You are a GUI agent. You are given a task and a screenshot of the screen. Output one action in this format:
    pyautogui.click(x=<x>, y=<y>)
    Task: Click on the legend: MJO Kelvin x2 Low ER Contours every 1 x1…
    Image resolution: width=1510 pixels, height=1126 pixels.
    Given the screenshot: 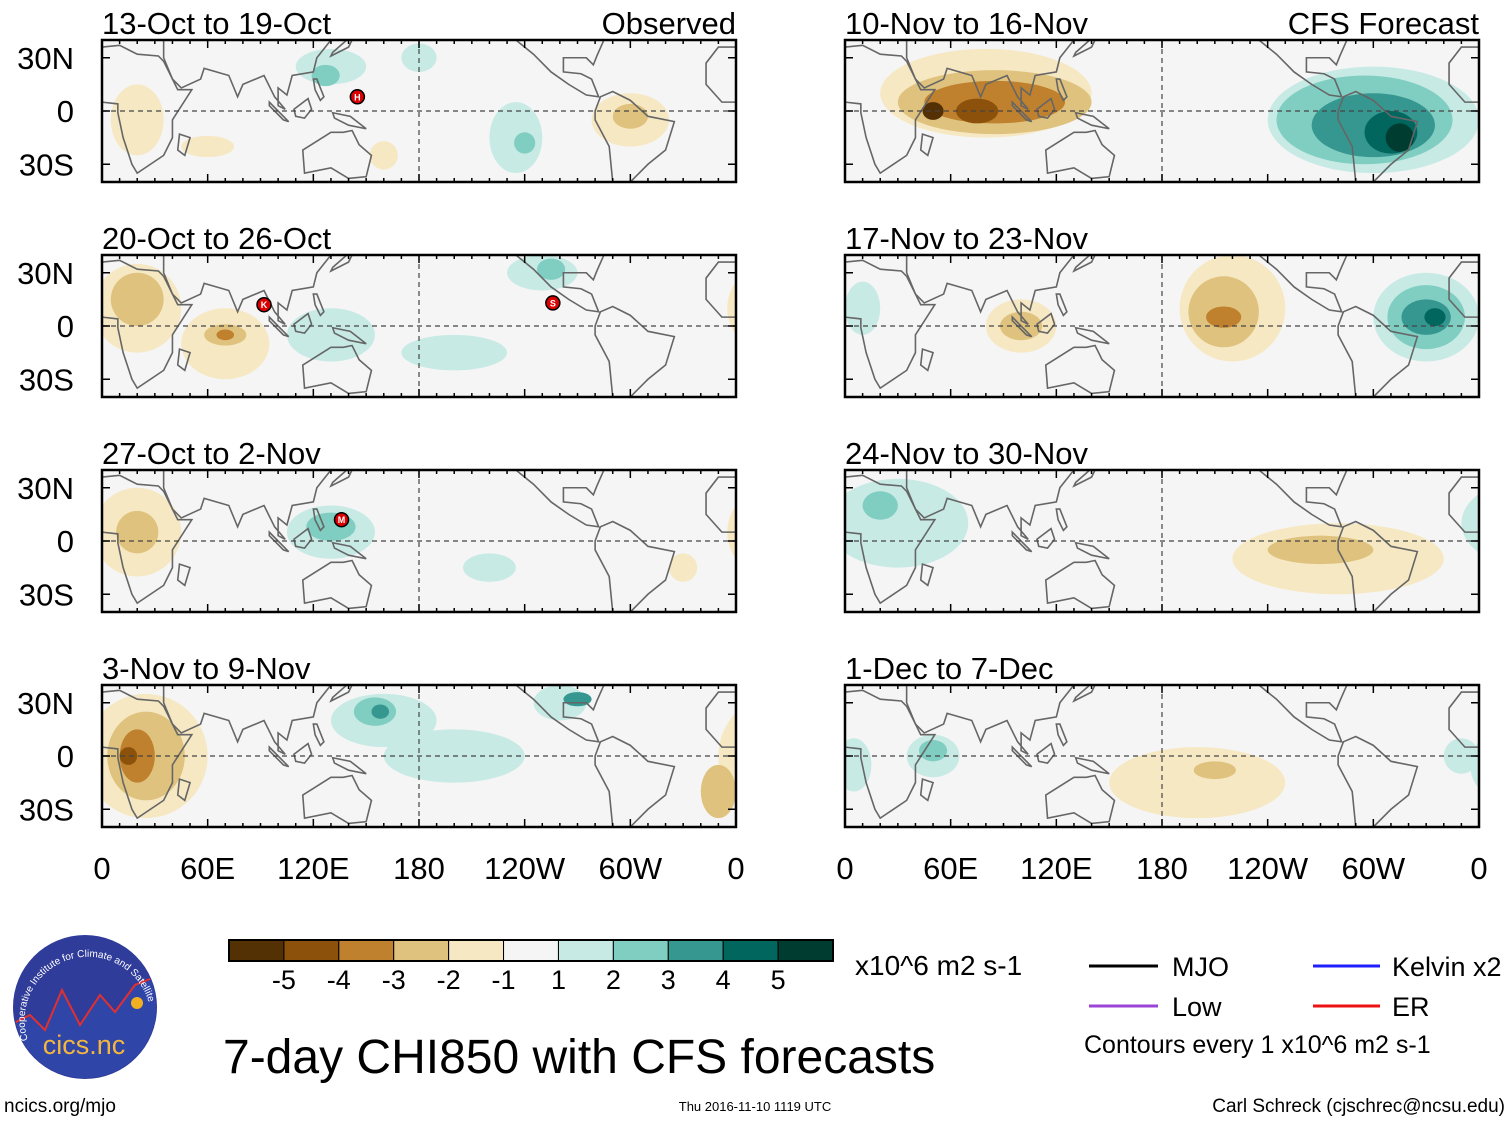 What is the action you would take?
    pyautogui.click(x=1293, y=1005)
    